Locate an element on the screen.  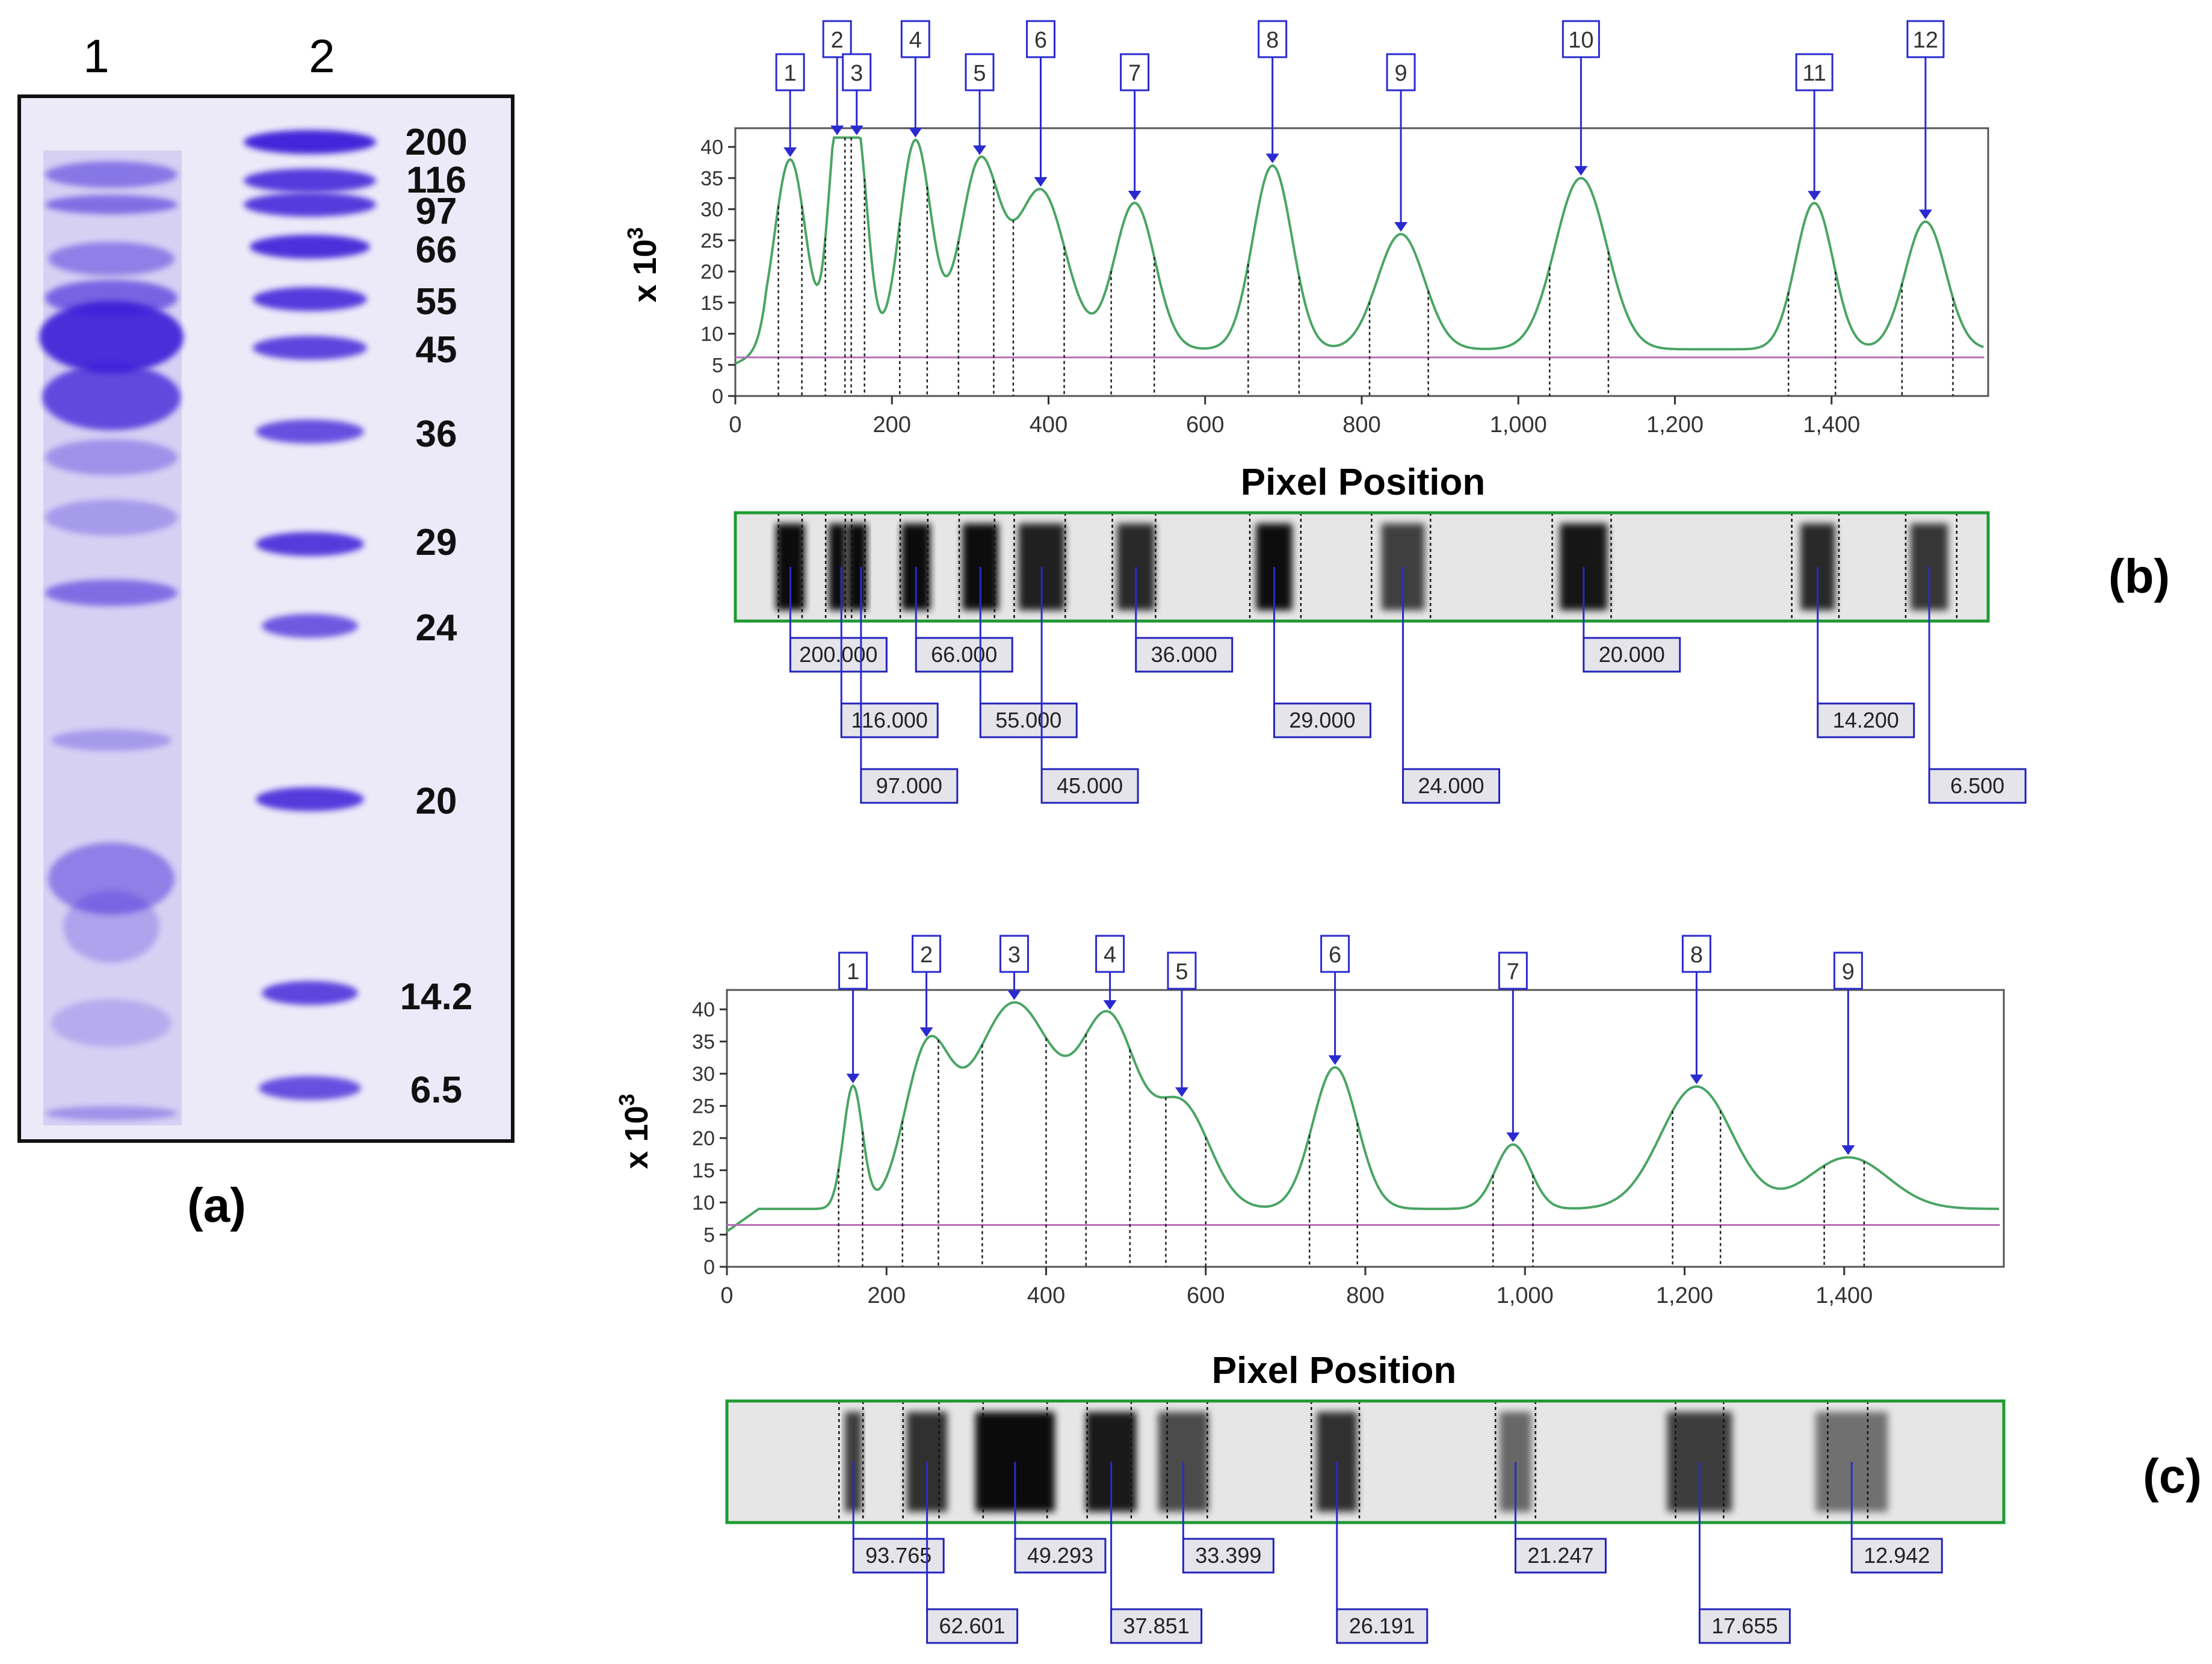
x-tick-label: 1,000 is located at coordinates (1525, 1295).